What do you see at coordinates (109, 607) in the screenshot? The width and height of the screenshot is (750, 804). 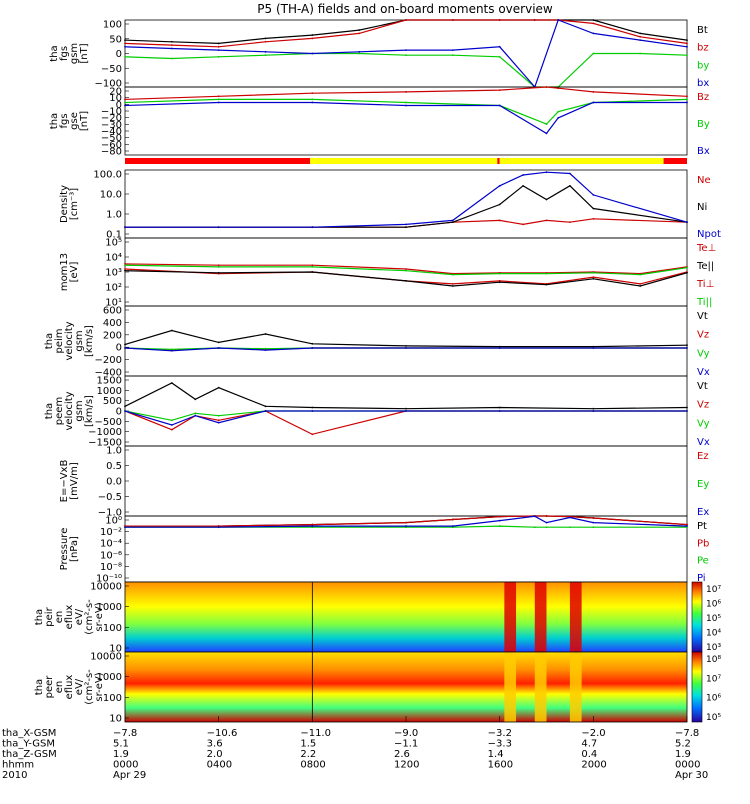 I see `y-tick-label: 1000` at bounding box center [109, 607].